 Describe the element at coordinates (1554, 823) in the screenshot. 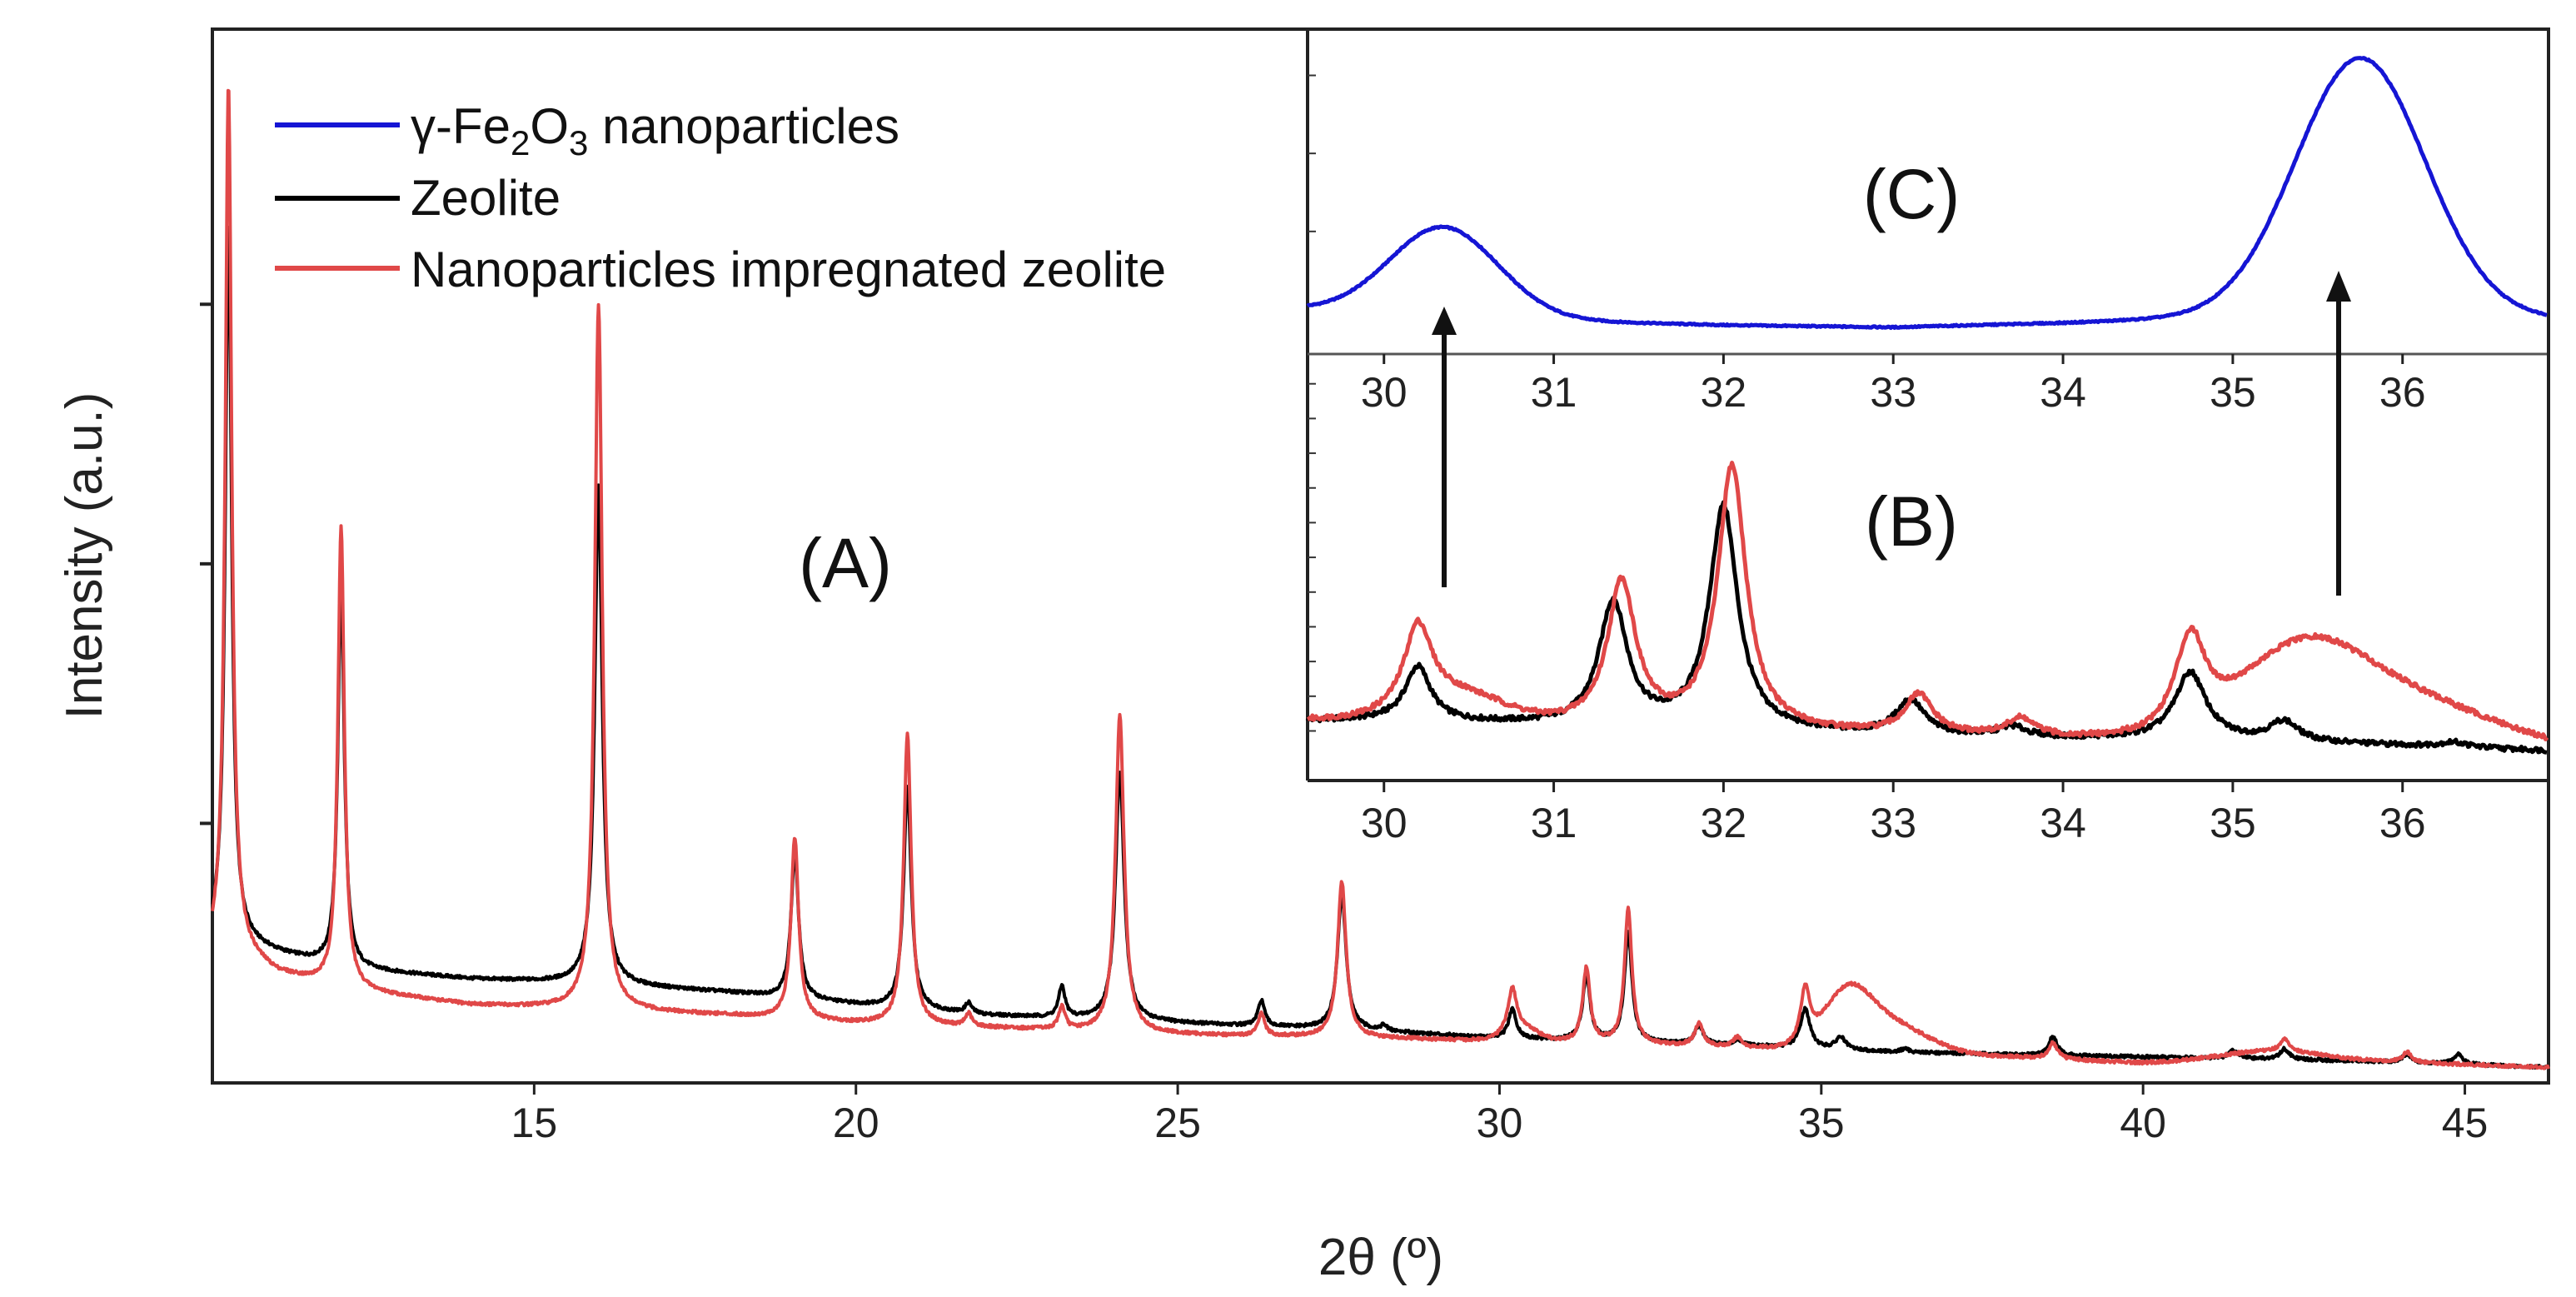

I see `x-tick-label-inset_b-31: 31` at that location.